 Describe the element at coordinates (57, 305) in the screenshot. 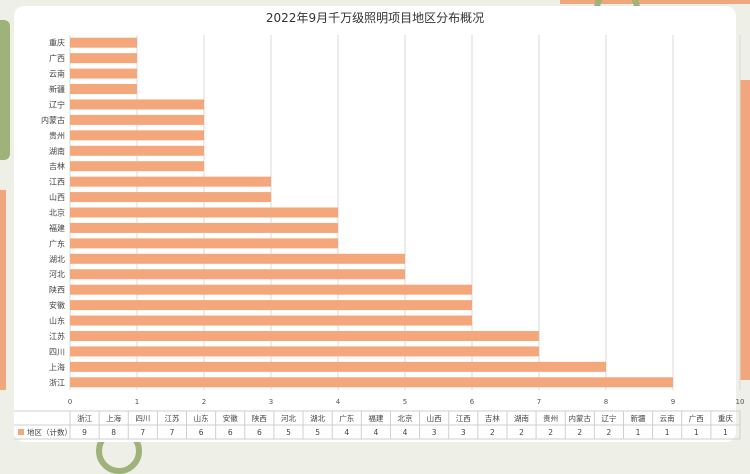

I see `category-label: 安徽` at that location.